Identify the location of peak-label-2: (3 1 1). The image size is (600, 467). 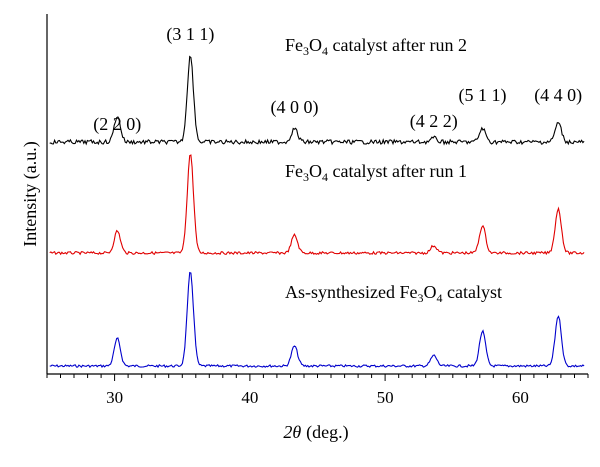
(190, 34).